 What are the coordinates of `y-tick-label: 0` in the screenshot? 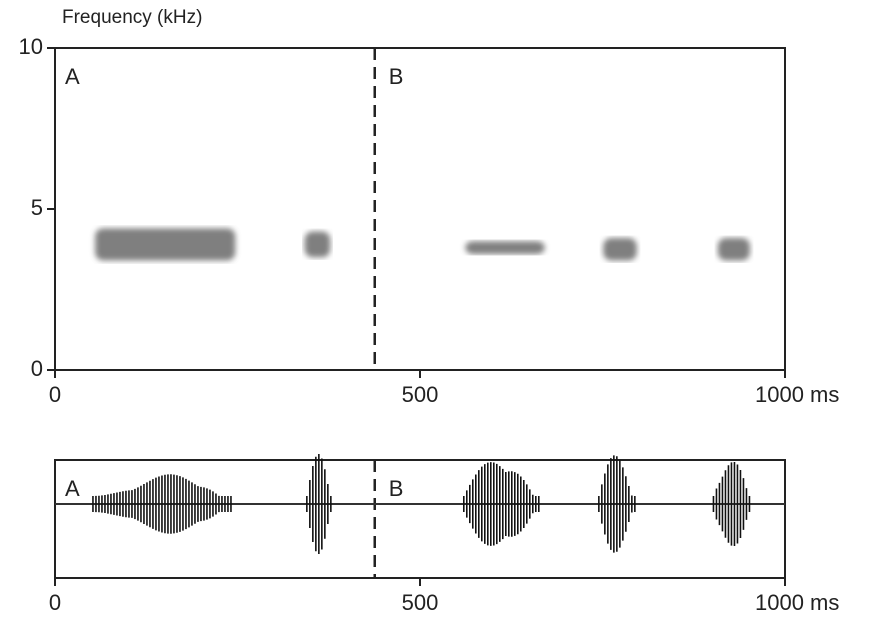 It's located at (37, 368).